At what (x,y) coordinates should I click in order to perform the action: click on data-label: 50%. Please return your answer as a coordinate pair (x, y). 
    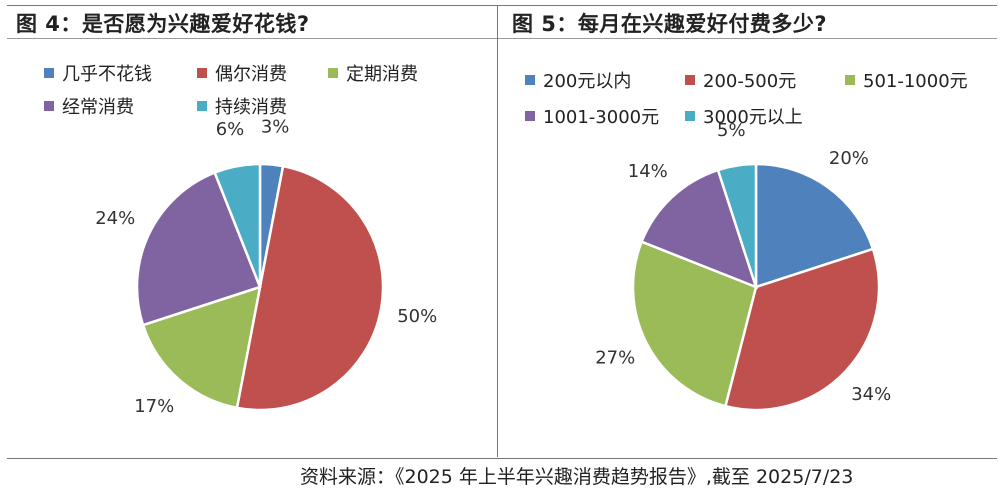
    Looking at the image, I should click on (417, 316).